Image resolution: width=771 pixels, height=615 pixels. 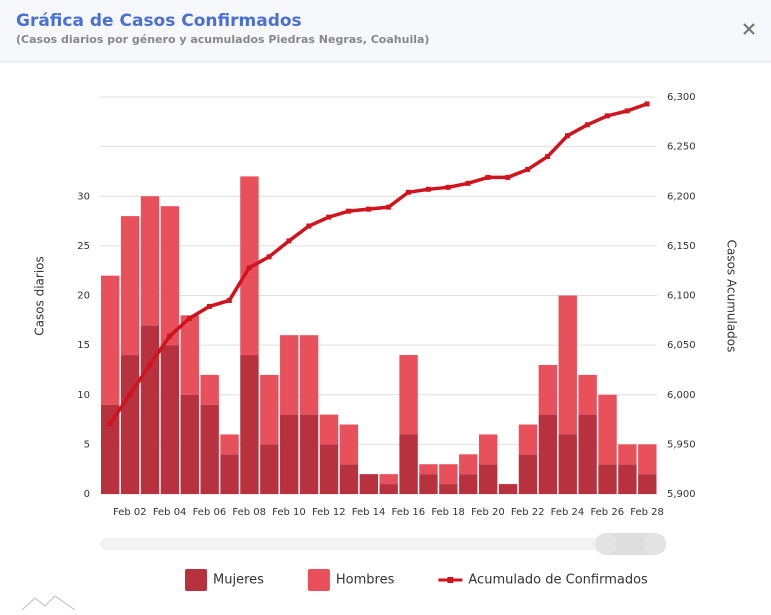 What do you see at coordinates (488, 512) in the screenshot?
I see `x-tick-label: Feb 20` at bounding box center [488, 512].